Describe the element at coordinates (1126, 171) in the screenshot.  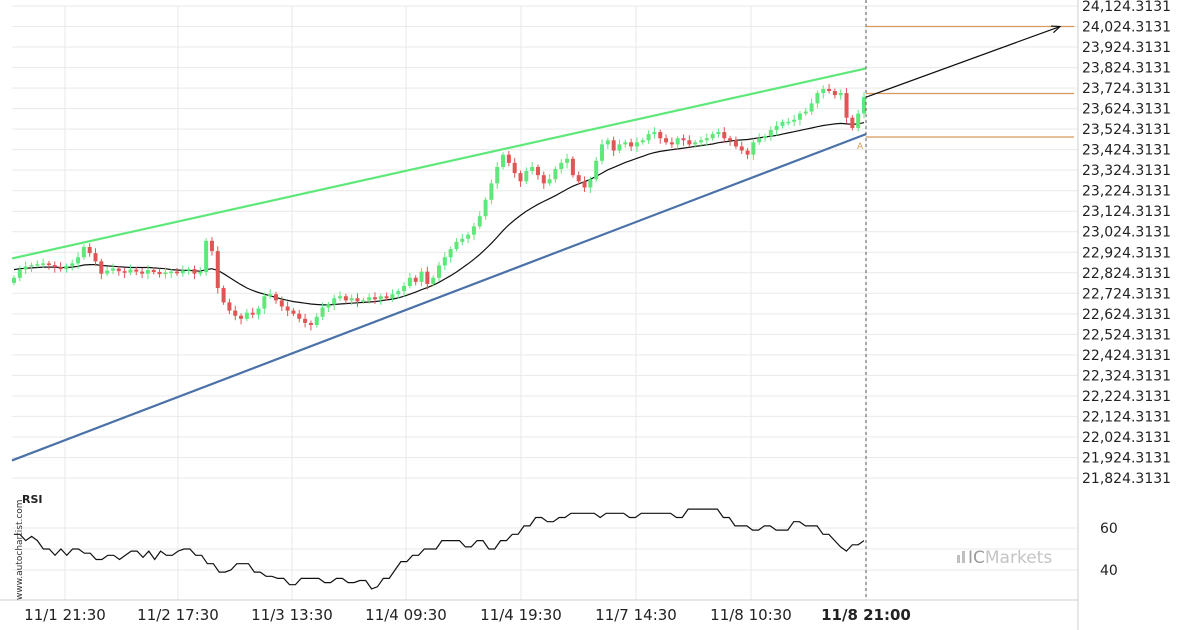
I see `price-tick-label: 23,324.3131` at that location.